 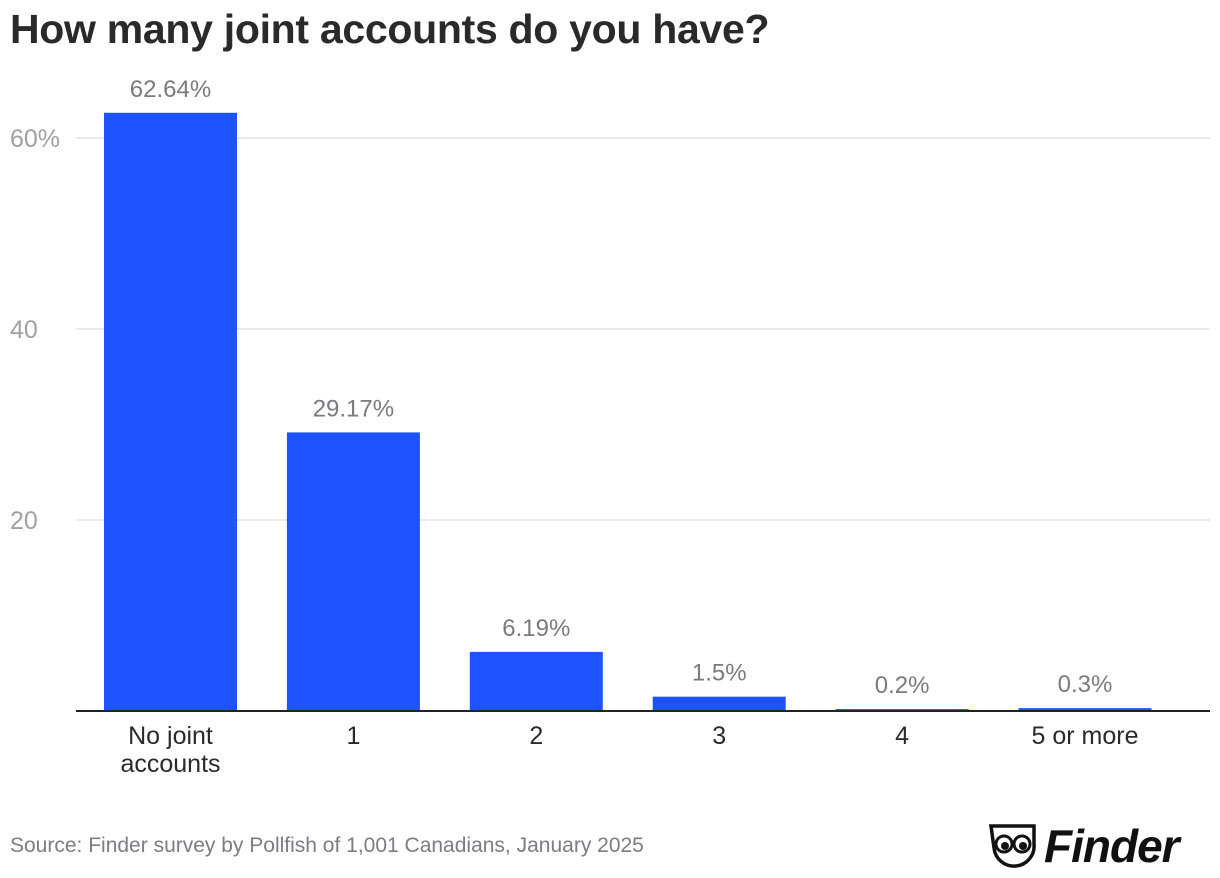 What do you see at coordinates (24, 330) in the screenshot?
I see `y-tick-label: 40` at bounding box center [24, 330].